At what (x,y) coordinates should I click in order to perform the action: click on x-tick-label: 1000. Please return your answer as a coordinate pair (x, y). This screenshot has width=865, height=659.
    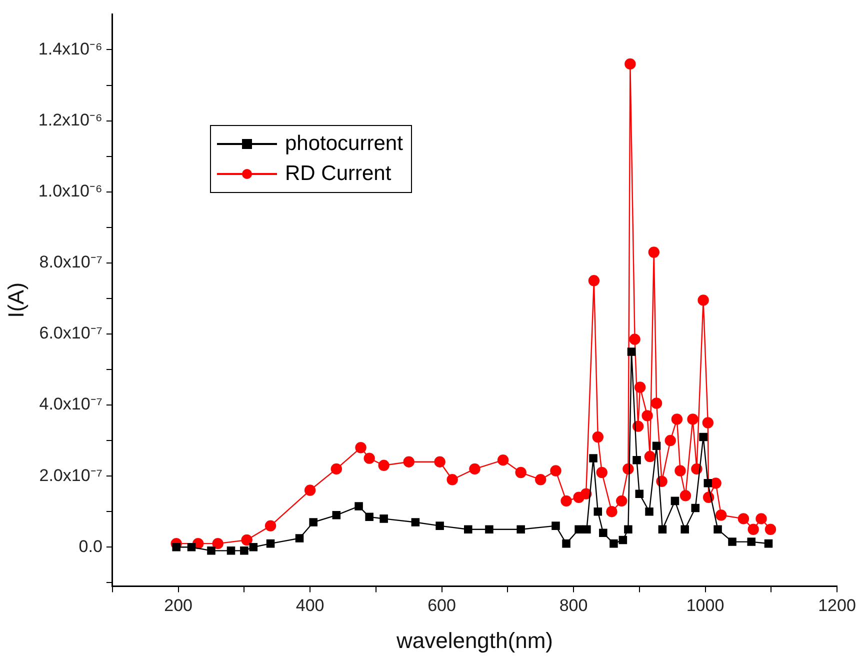
    Looking at the image, I should click on (705, 606).